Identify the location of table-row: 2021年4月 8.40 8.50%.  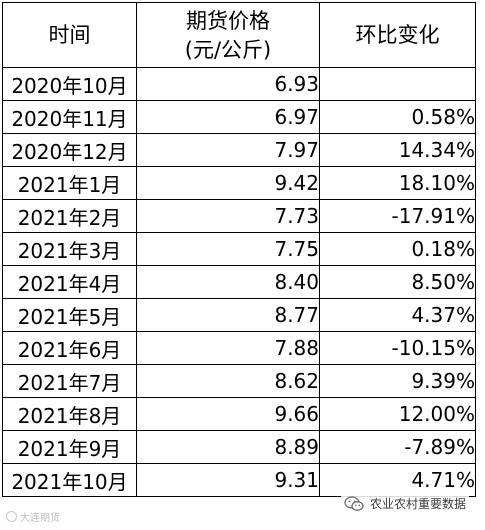
(239, 282).